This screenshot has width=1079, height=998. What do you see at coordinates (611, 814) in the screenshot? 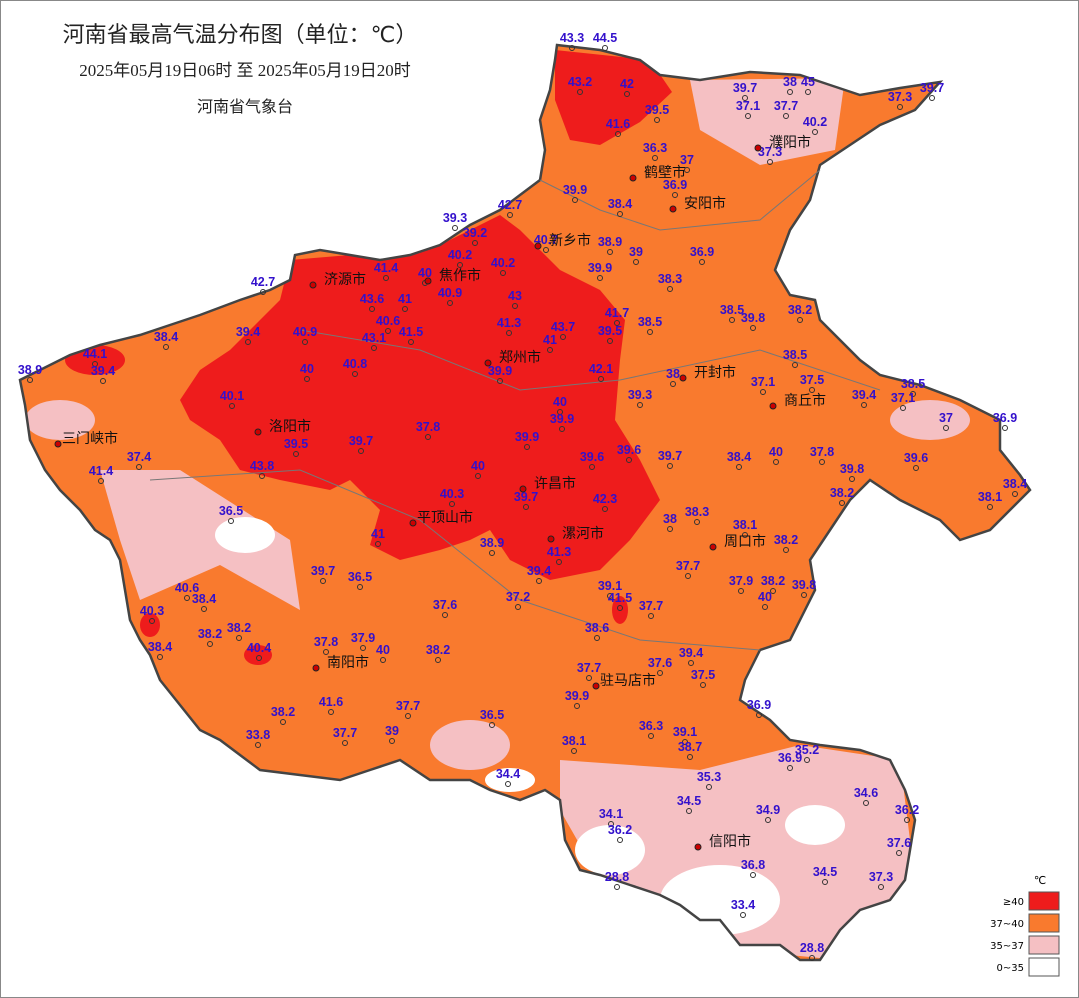
I see `station-value: 34.1` at bounding box center [611, 814].